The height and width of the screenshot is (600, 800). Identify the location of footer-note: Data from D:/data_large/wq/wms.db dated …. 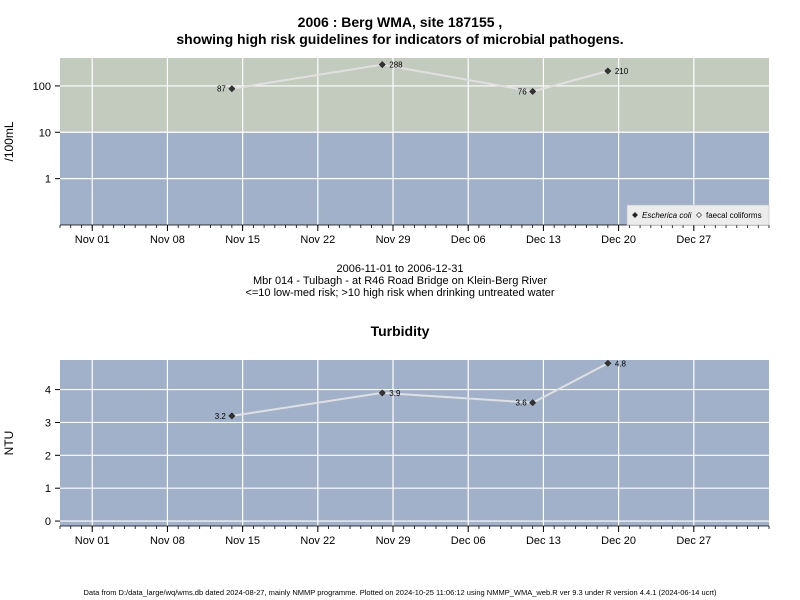
(400, 592).